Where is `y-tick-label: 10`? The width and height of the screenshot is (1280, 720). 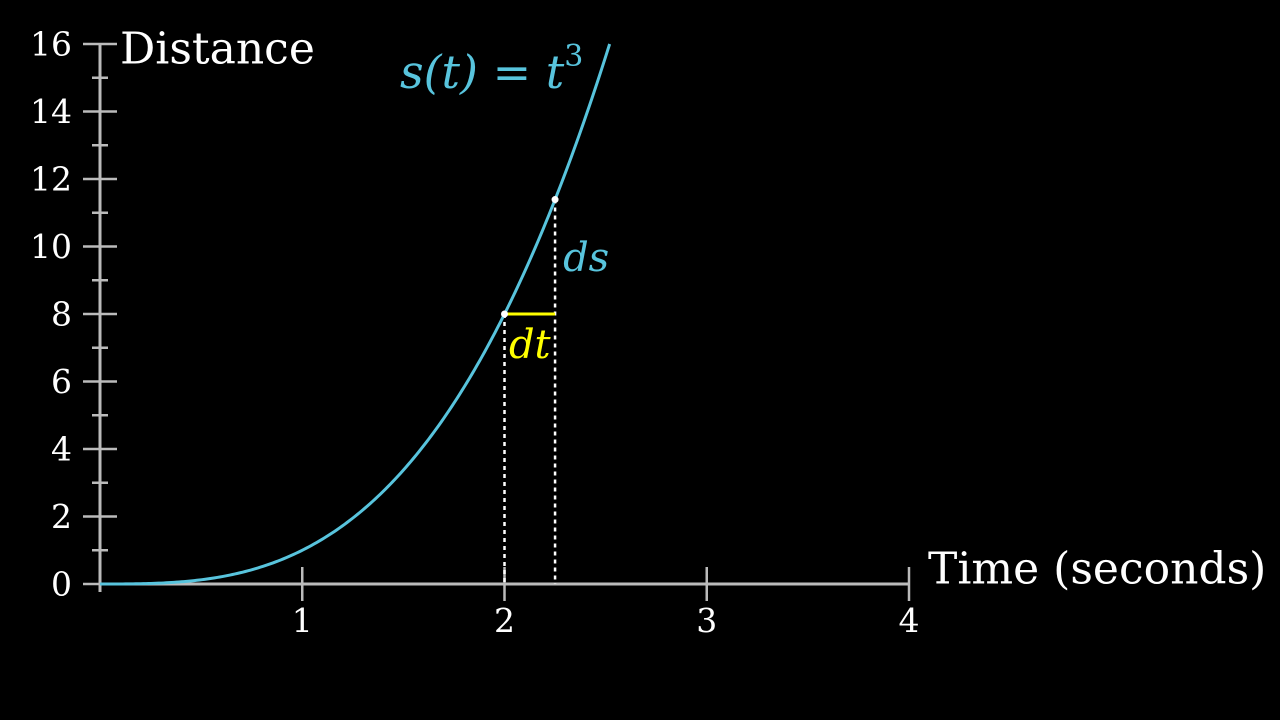
y-tick-label: 10 is located at coordinates (51, 246).